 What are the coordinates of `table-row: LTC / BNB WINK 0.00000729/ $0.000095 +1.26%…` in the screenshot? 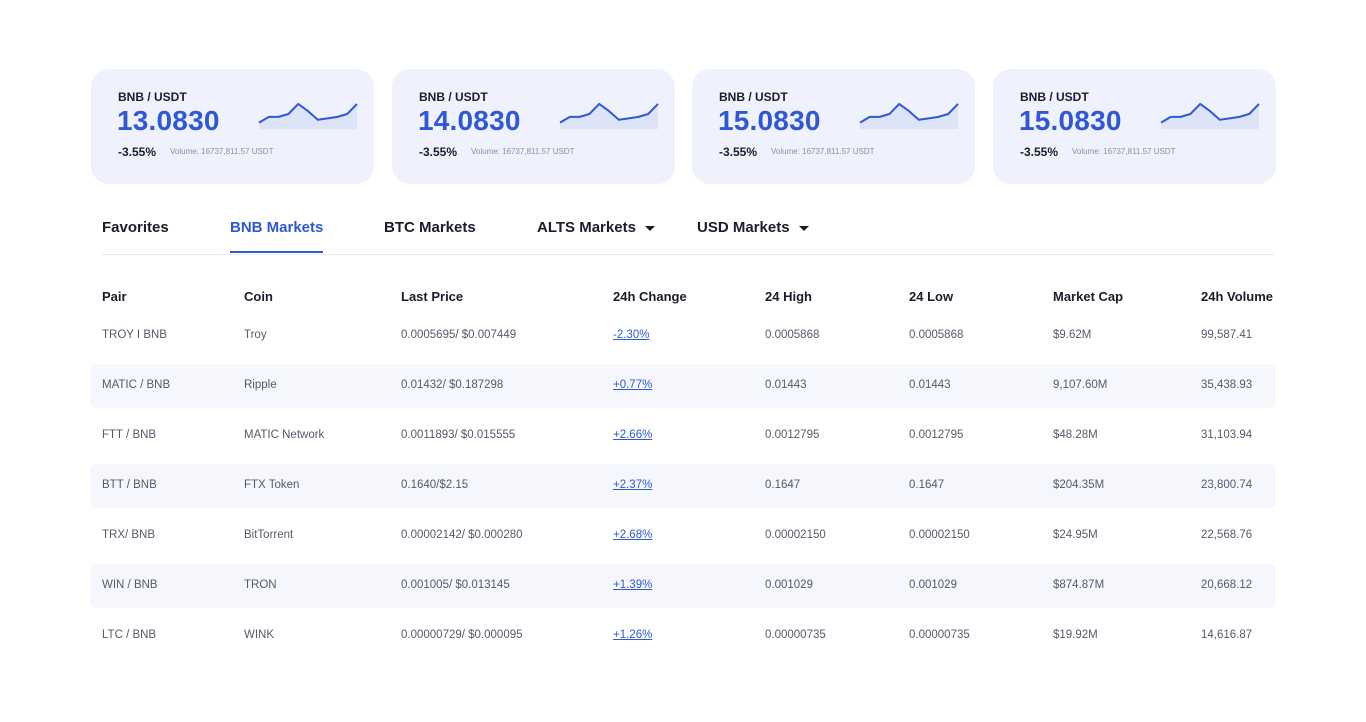 It's located at (683, 636).